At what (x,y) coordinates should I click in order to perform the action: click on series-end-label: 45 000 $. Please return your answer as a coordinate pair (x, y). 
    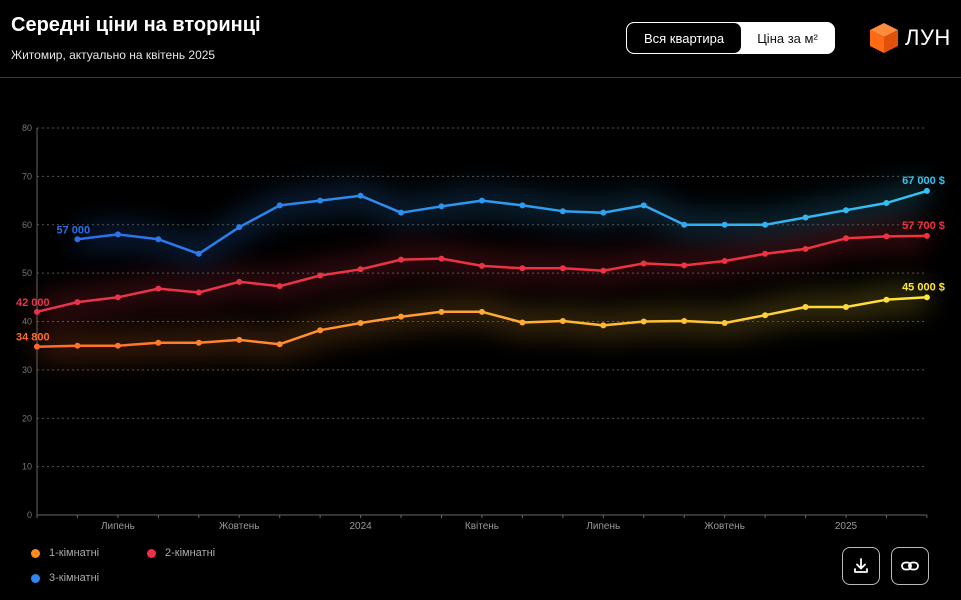
    Looking at the image, I should click on (923, 287).